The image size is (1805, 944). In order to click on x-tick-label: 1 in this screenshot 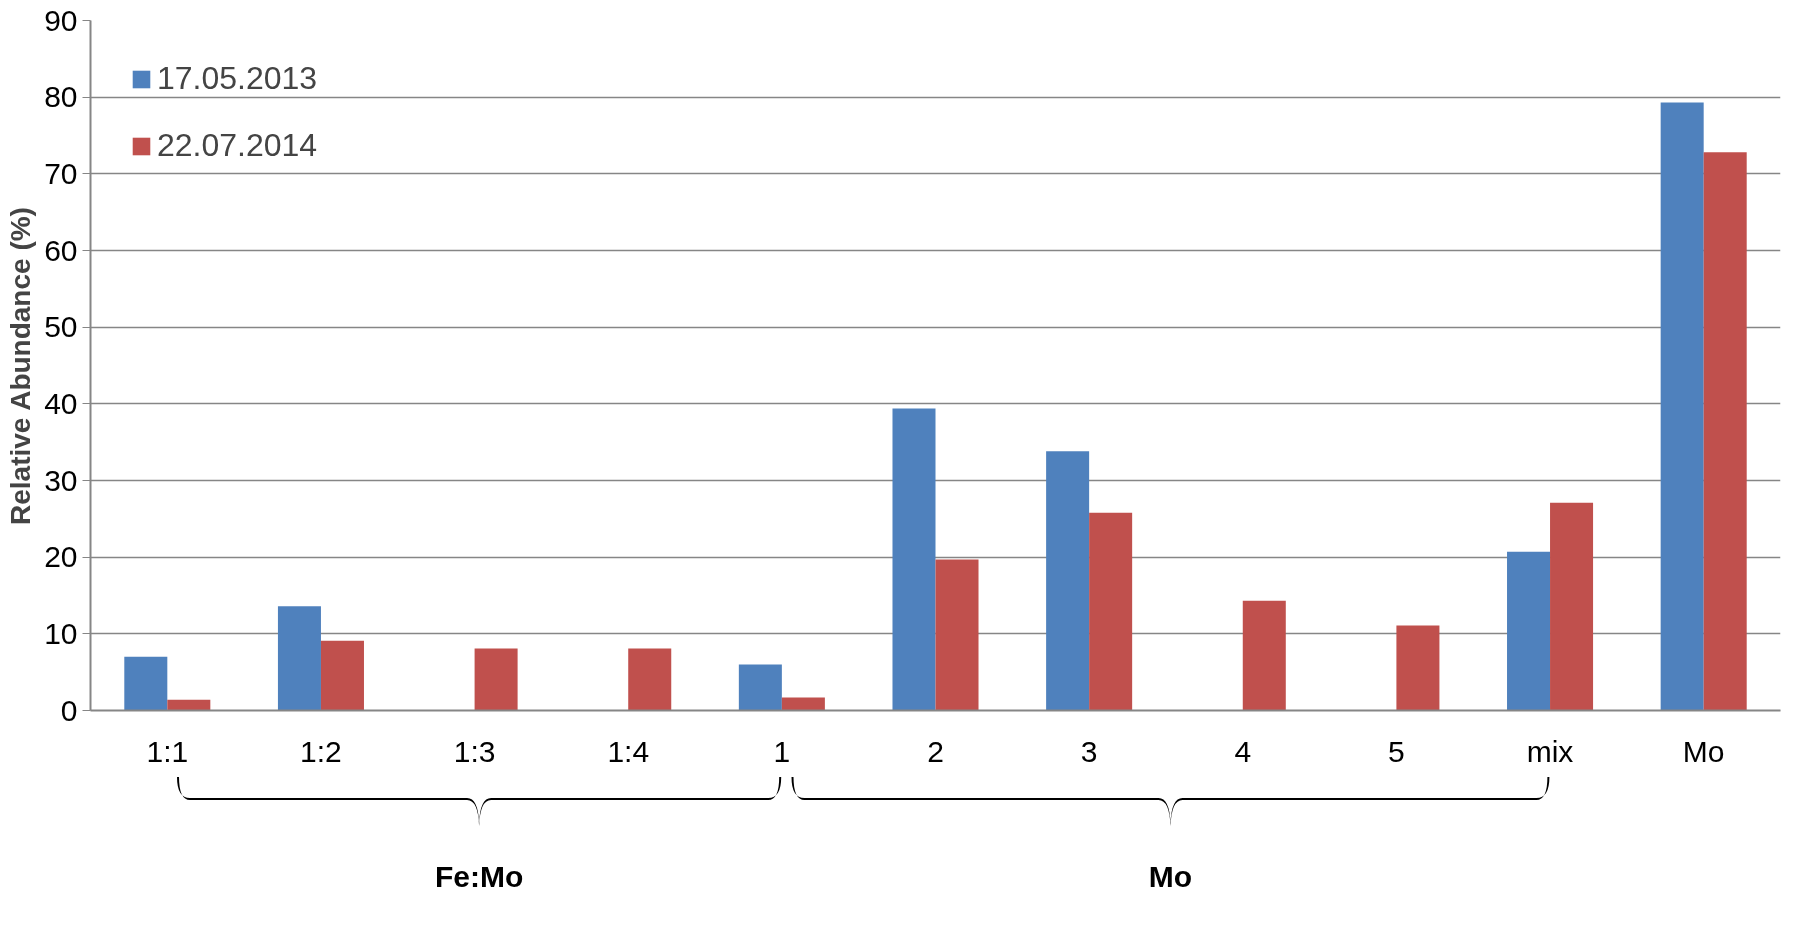, I will do `click(782, 751)`.